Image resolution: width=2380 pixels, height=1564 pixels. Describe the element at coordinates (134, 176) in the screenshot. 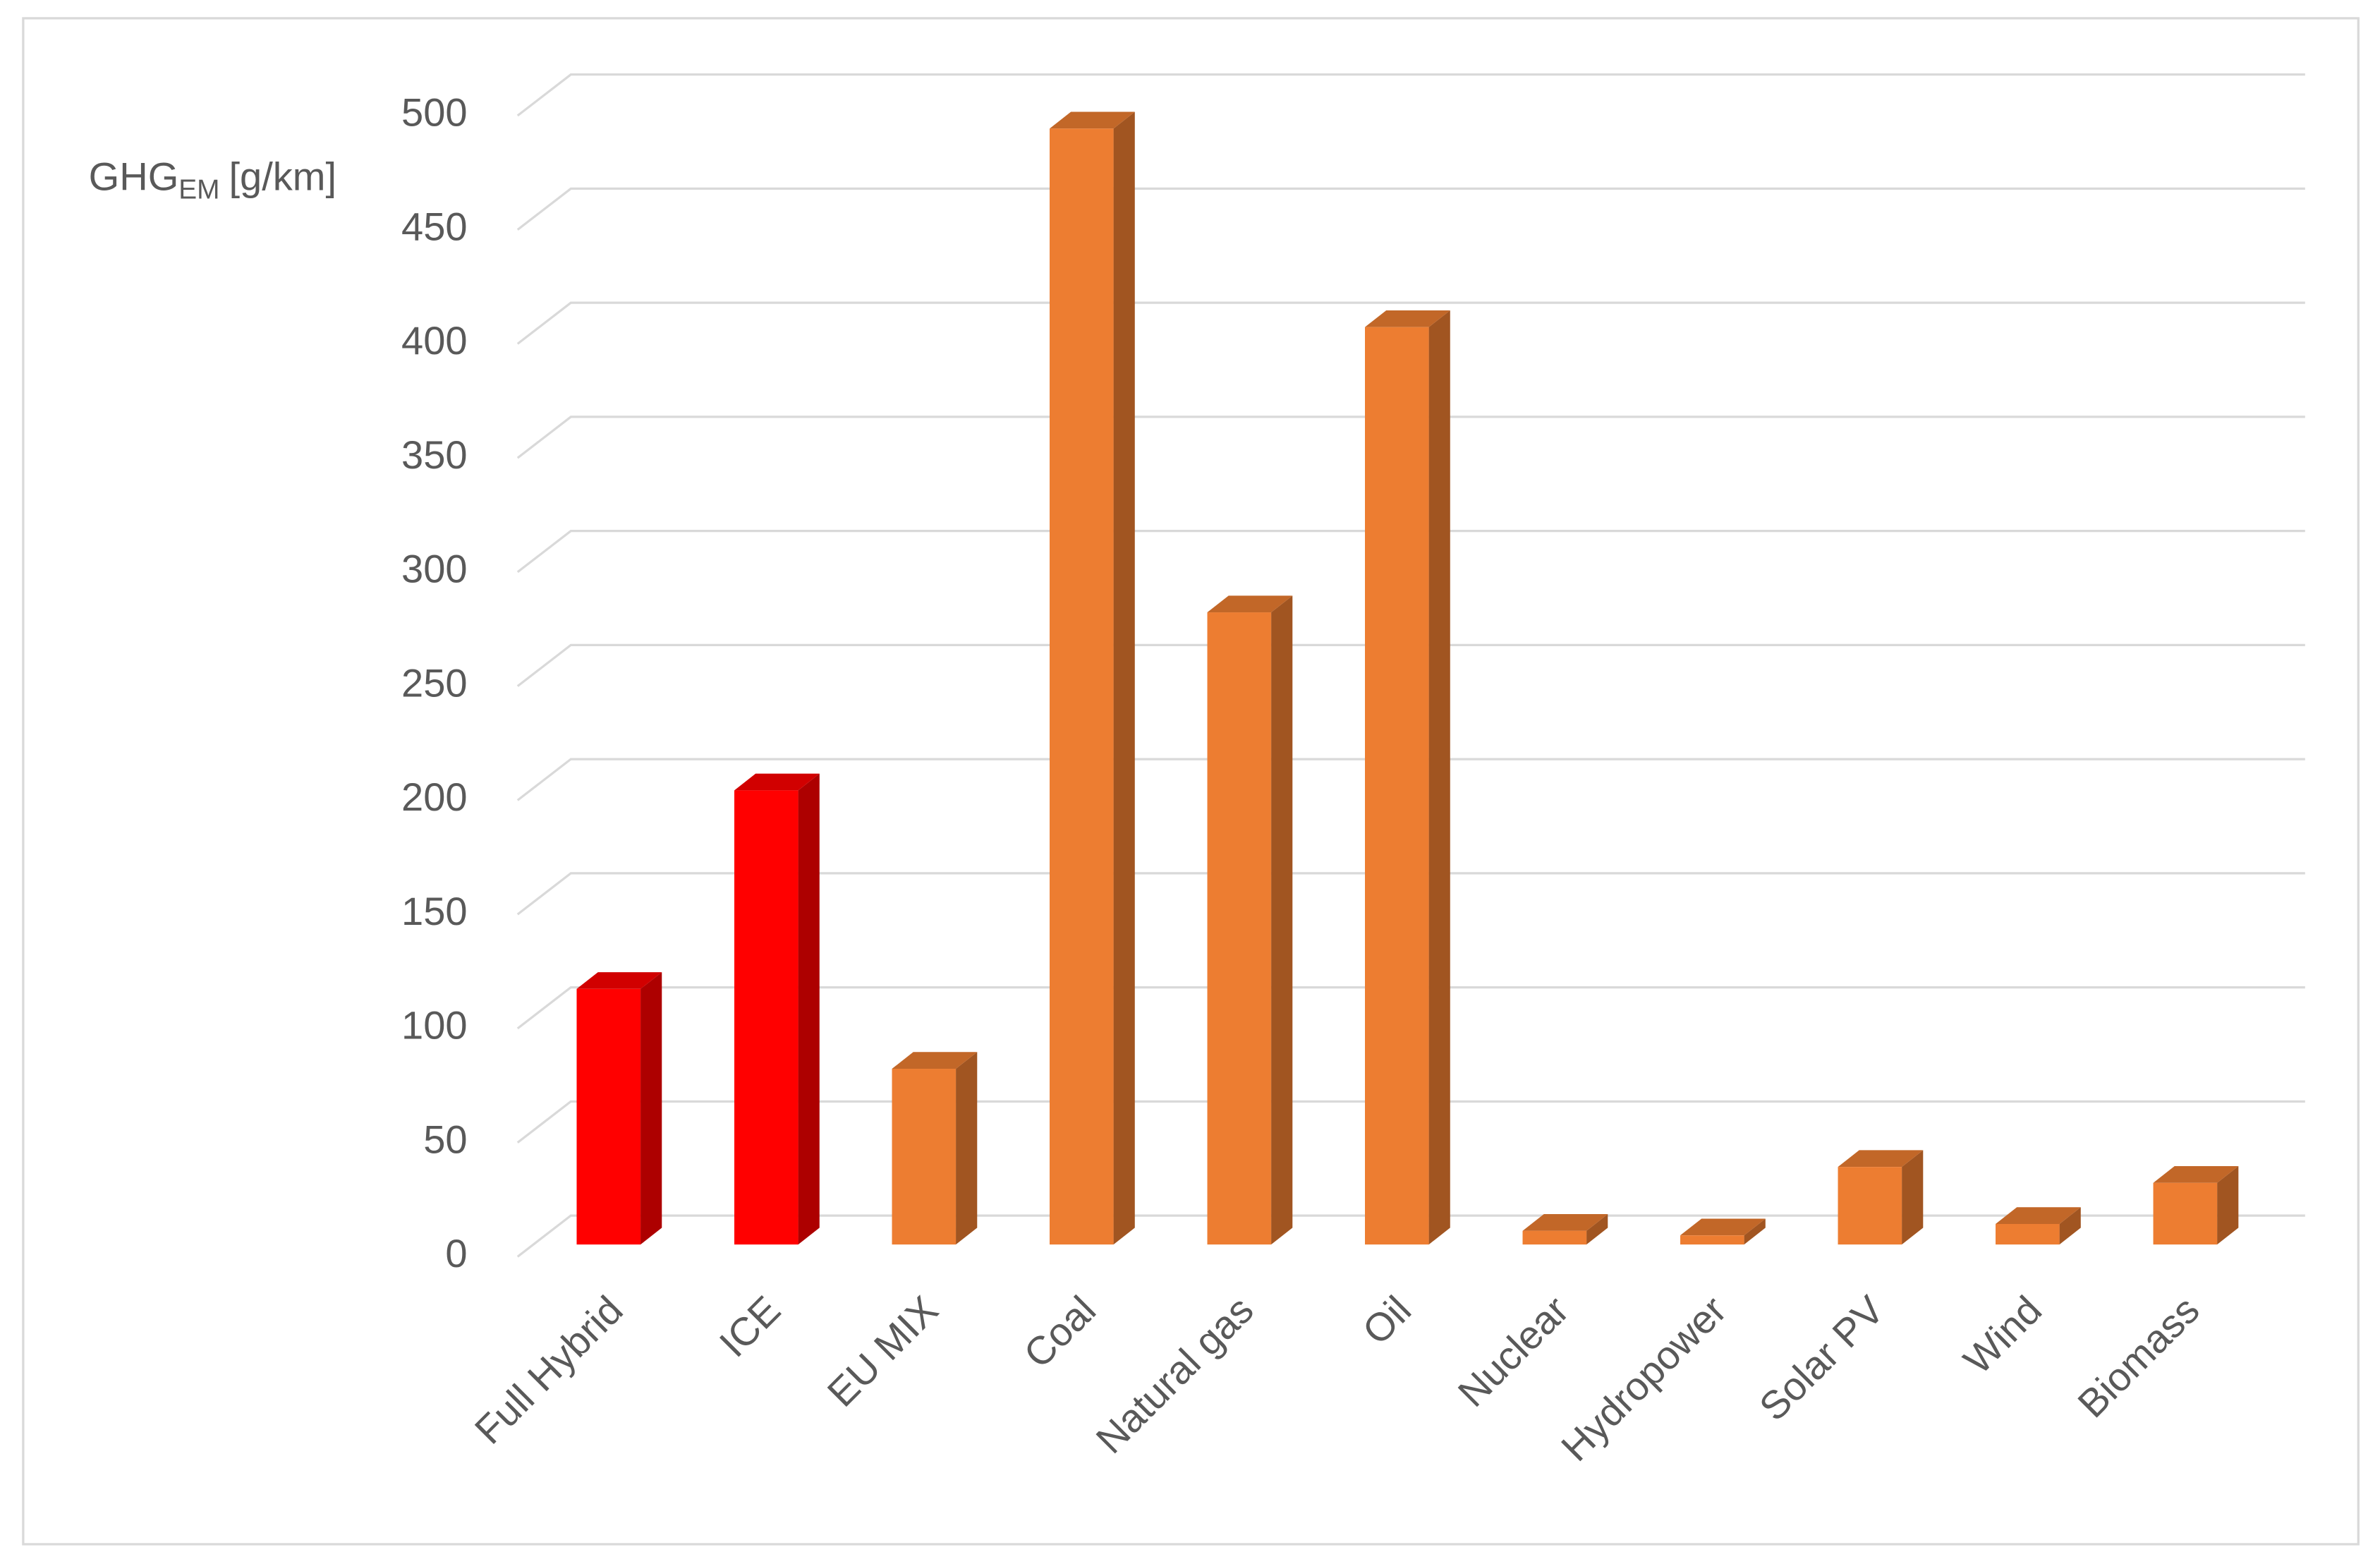

I see `y-label-main: GHG` at that location.